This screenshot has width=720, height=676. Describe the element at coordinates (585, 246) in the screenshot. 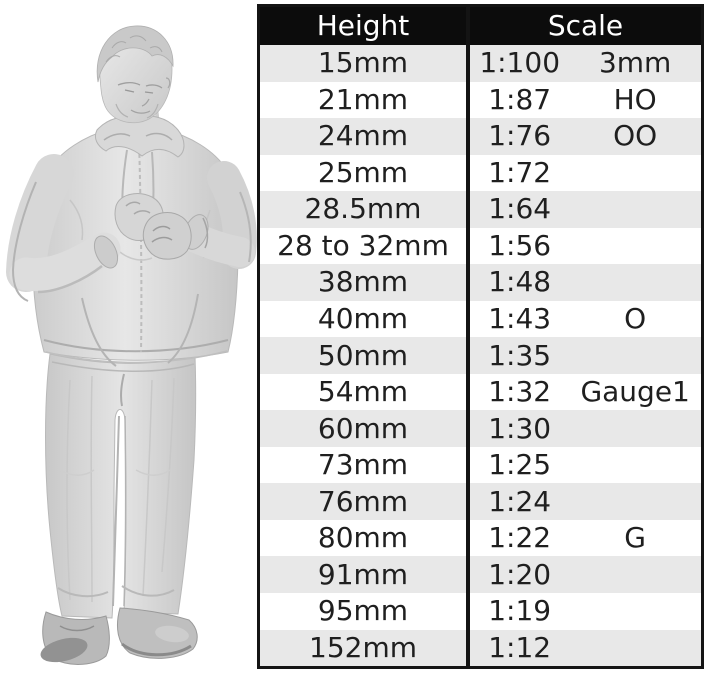

I see `scale-cell: 1:56` at that location.